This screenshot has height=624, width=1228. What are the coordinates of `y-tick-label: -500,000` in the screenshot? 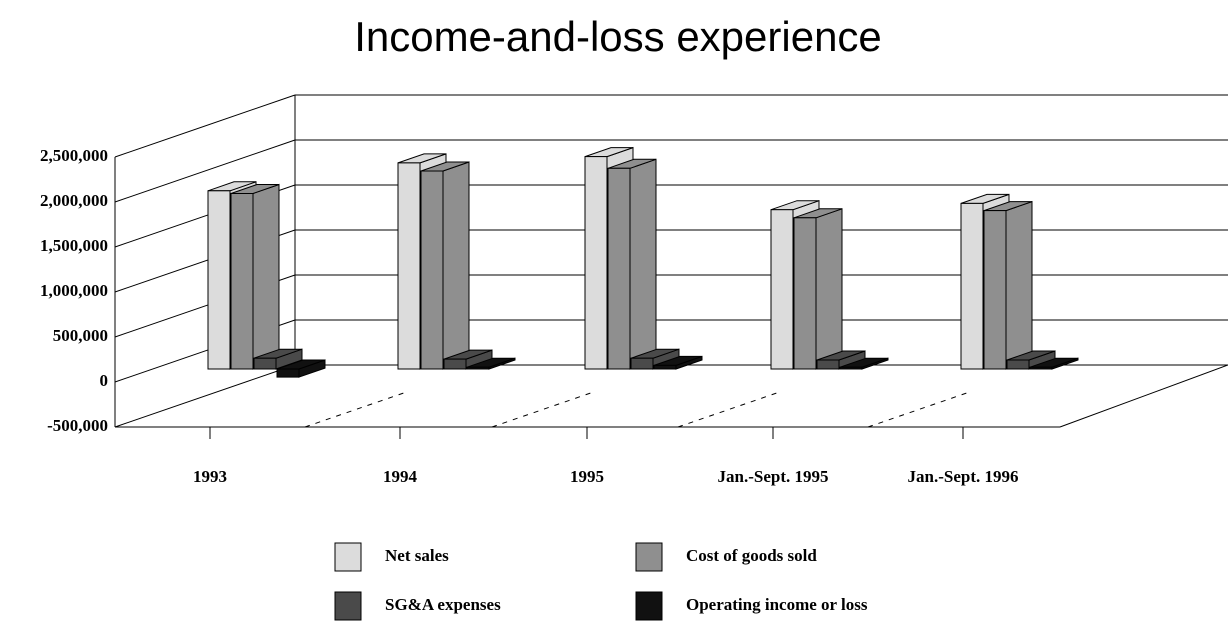 It's located at (77, 425).